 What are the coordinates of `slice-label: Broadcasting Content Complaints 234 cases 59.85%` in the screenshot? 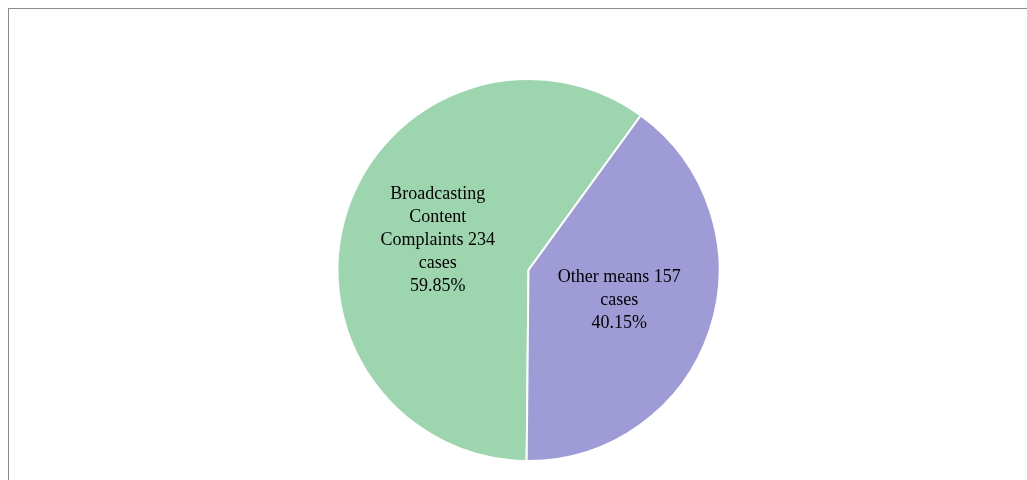 It's located at (438, 238).